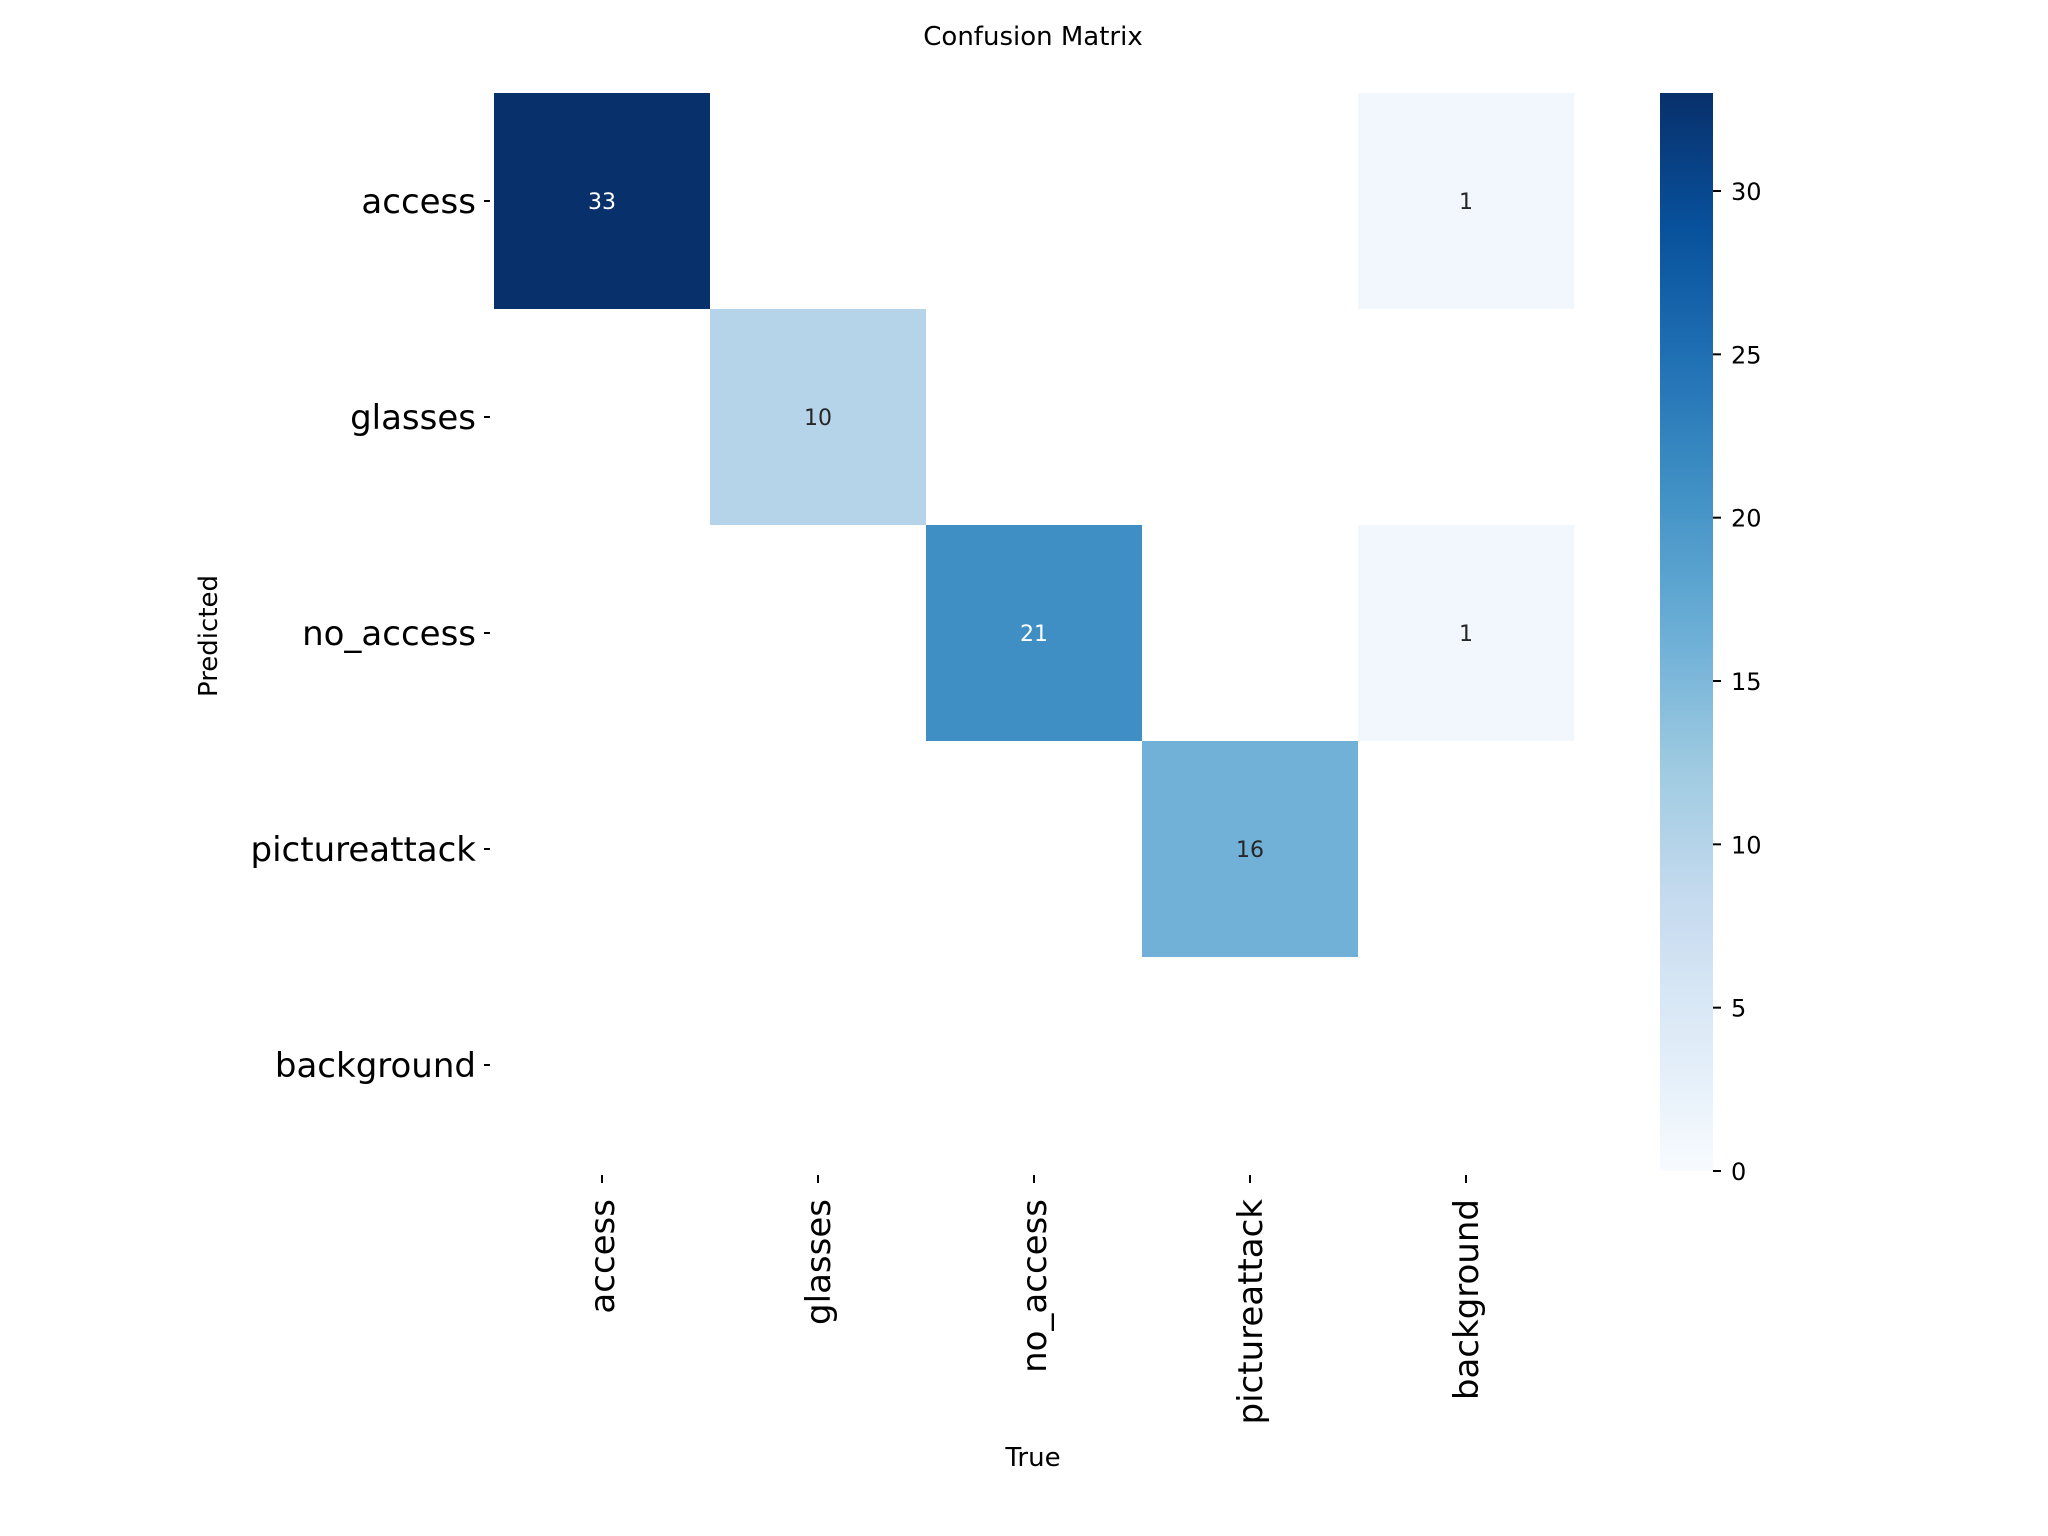 The height and width of the screenshot is (1536, 2048). What do you see at coordinates (364, 850) in the screenshot?
I see `y-tick-label-pictureattack: pictureattack` at bounding box center [364, 850].